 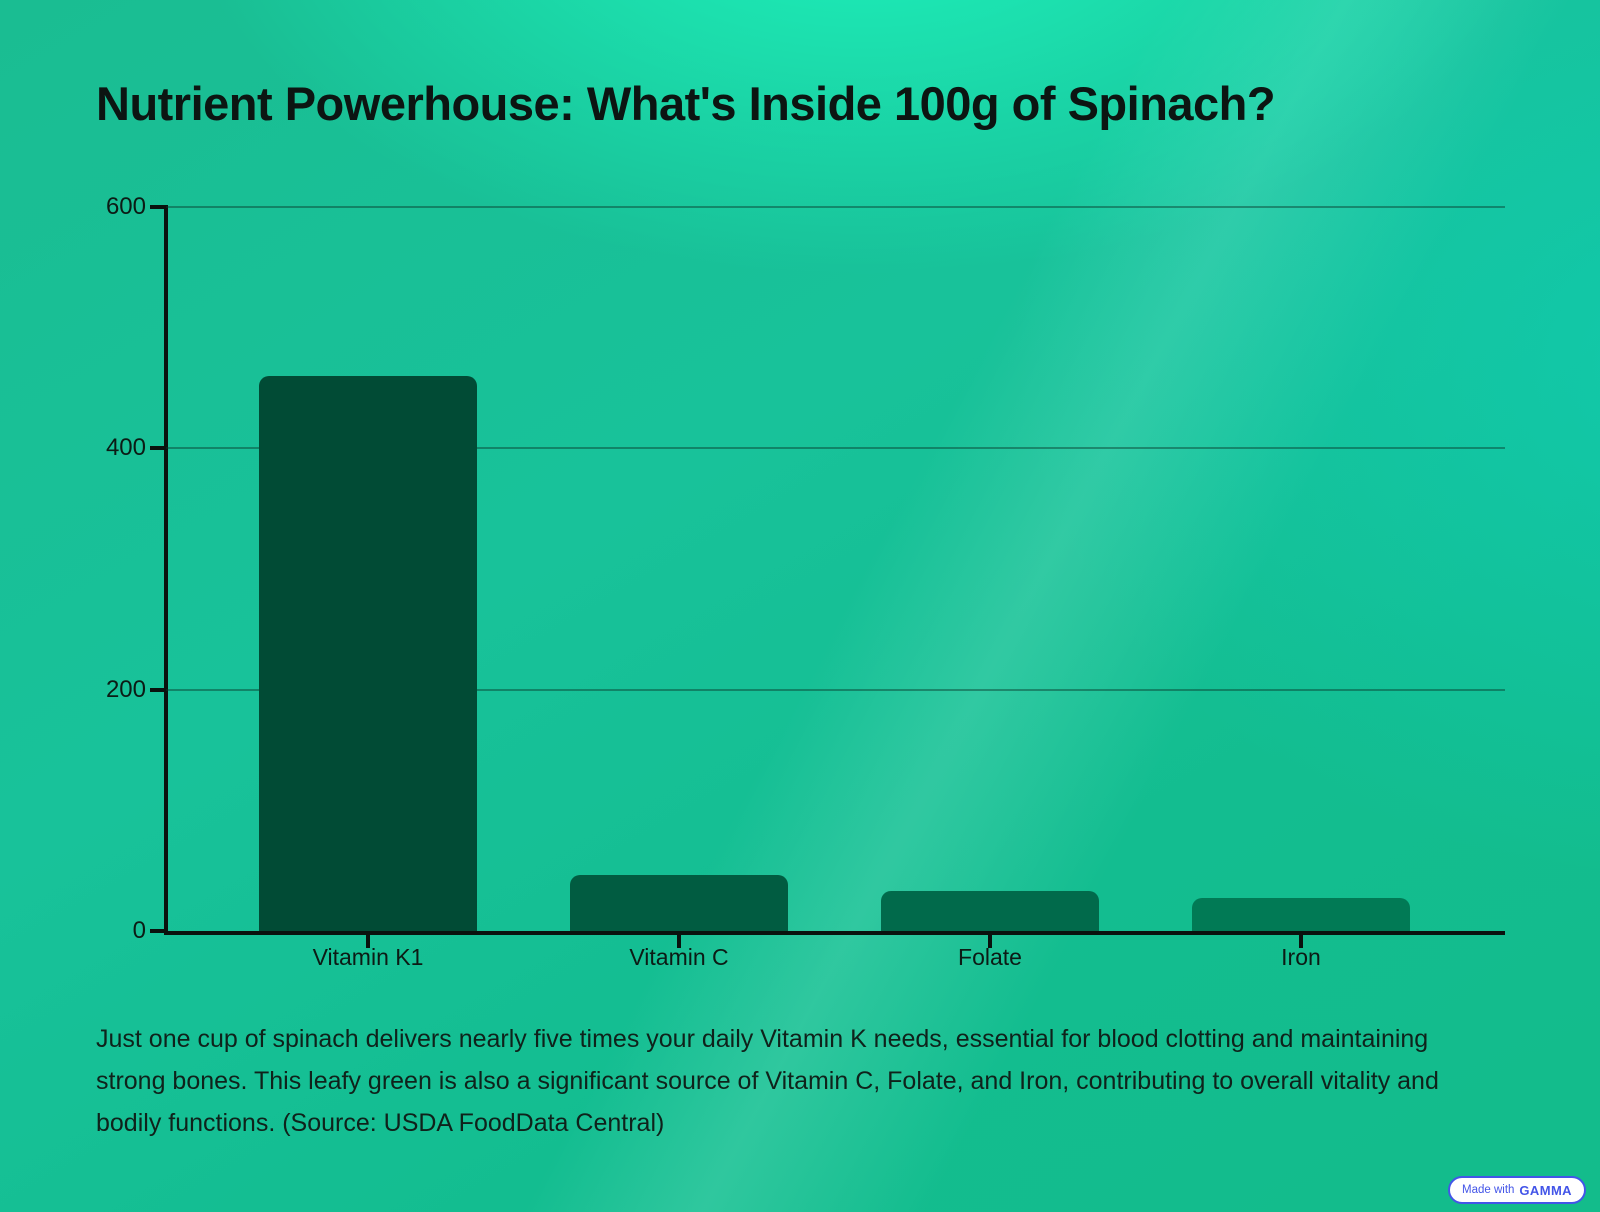 I want to click on x-tick-iron, so click(x=1301, y=941).